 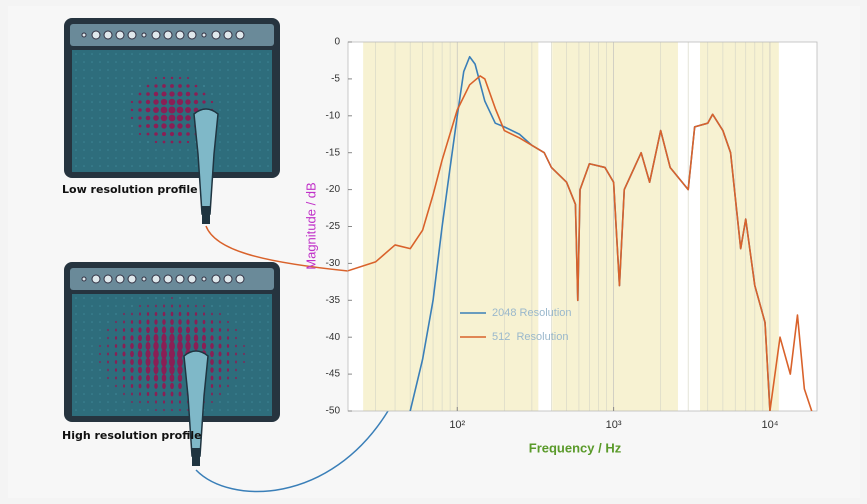 What do you see at coordinates (333, 374) in the screenshot?
I see `y-tick-label: -45` at bounding box center [333, 374].